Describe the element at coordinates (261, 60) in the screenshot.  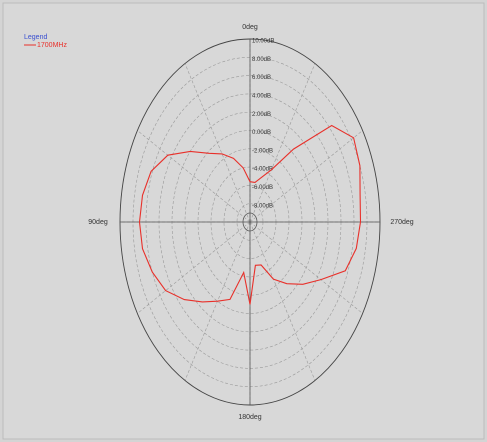
I see `r-tick-label: 8.00dB` at that location.